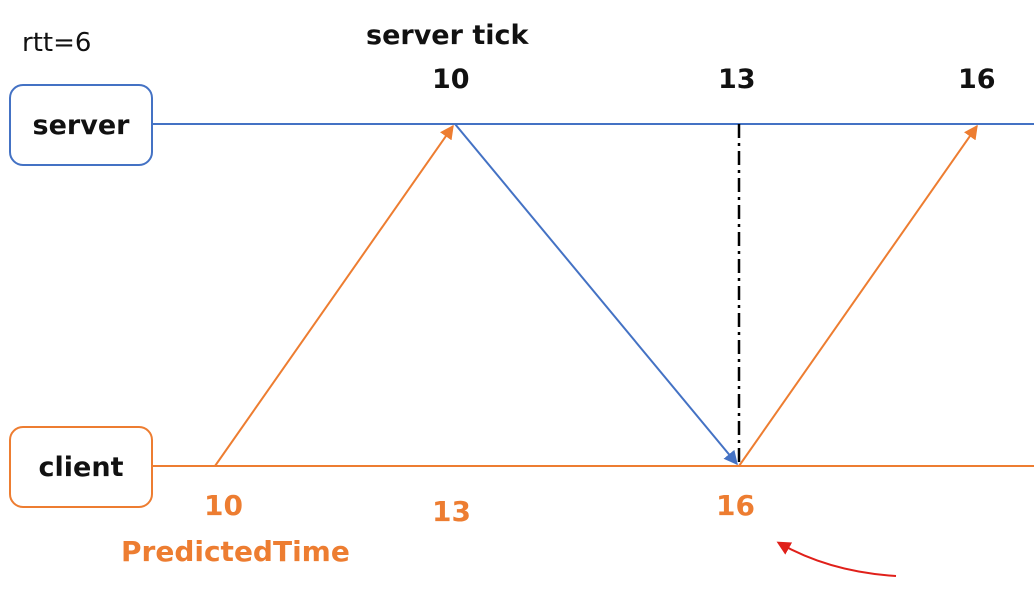  Describe the element at coordinates (977, 79) in the screenshot. I see `server-tick-16: 16` at that location.